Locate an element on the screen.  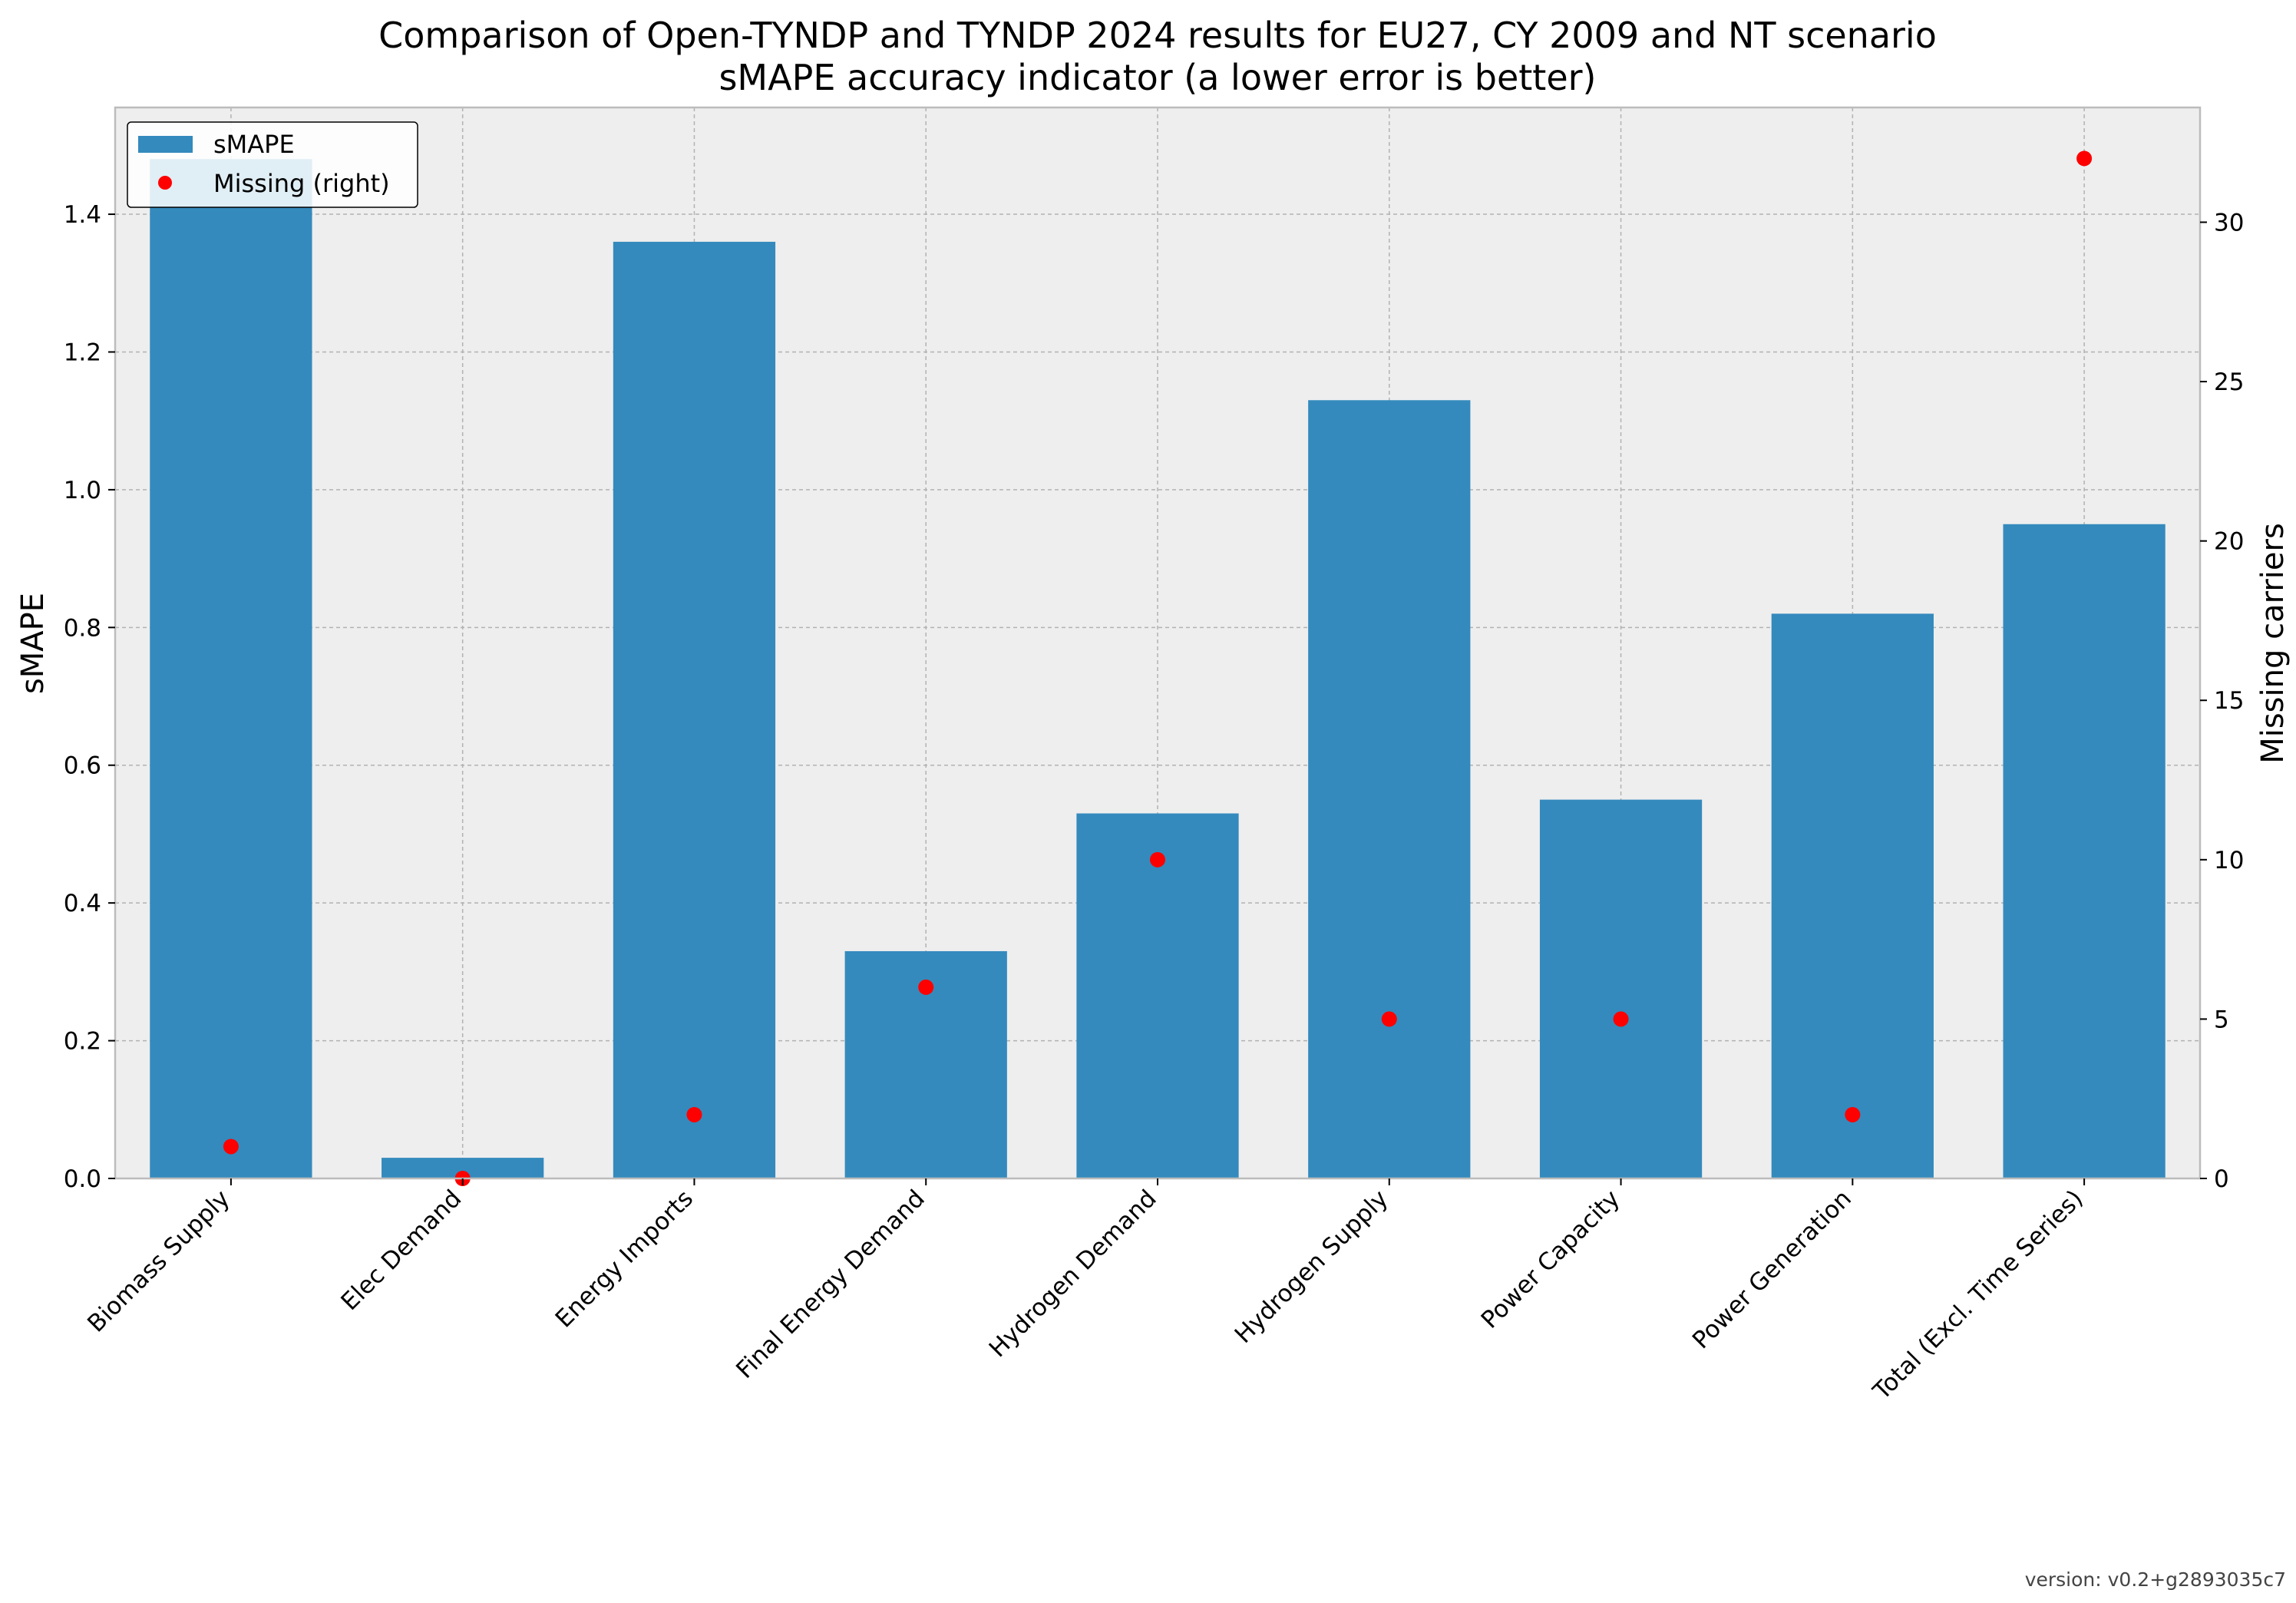
x-tick-label: Biomass Supply is located at coordinates (159, 1261).